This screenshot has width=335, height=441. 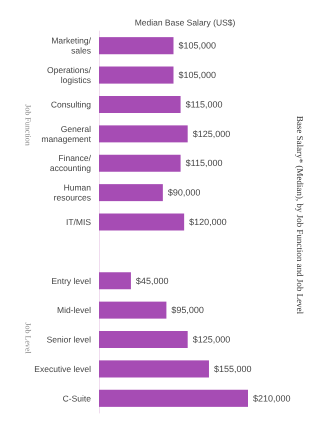 What do you see at coordinates (71, 163) in the screenshot?
I see `y-tick-label: Finance/ accounting` at bounding box center [71, 163].